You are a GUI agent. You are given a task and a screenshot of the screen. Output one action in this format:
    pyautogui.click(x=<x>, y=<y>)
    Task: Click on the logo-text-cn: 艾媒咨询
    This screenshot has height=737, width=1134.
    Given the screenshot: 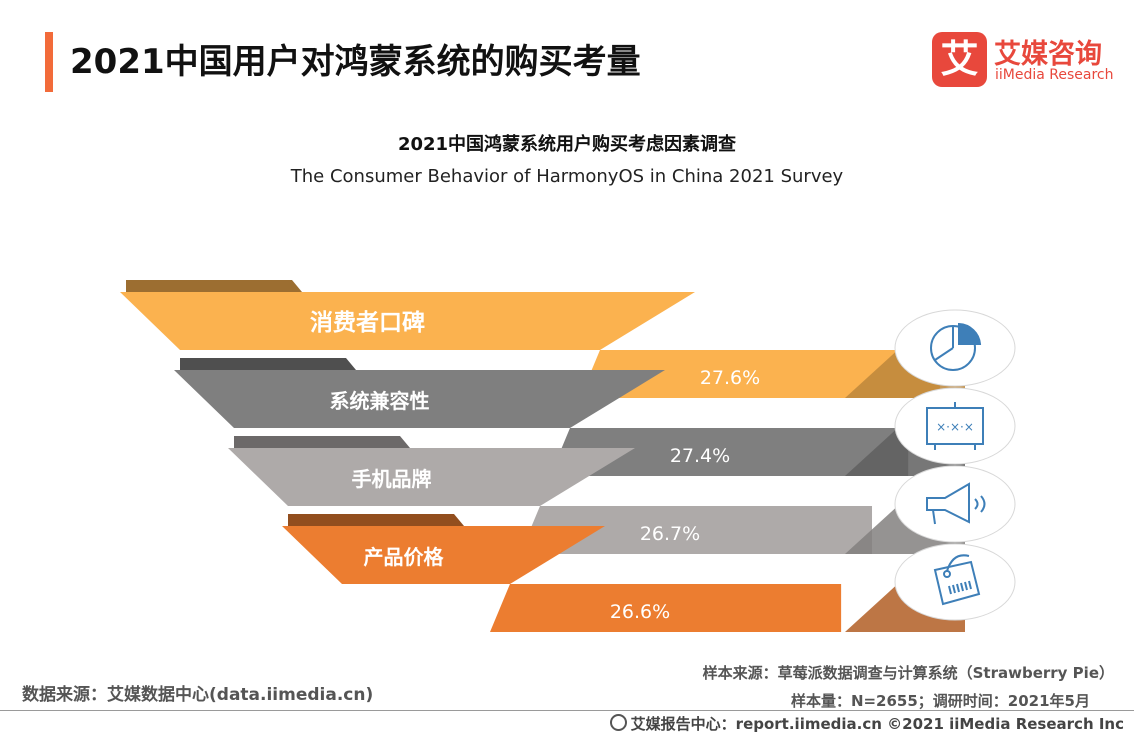 What is the action you would take?
    pyautogui.click(x=1048, y=54)
    